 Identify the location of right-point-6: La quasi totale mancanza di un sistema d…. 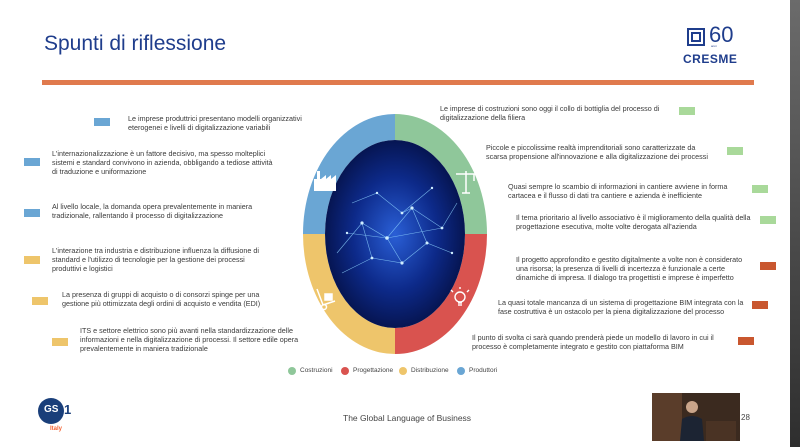
(621, 307).